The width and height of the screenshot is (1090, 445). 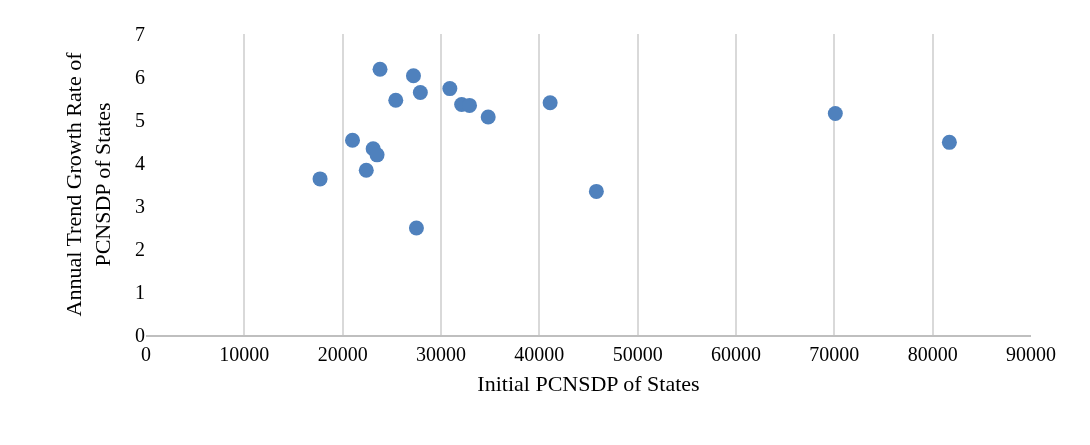 I want to click on y-tick-label: 6, so click(x=140, y=77).